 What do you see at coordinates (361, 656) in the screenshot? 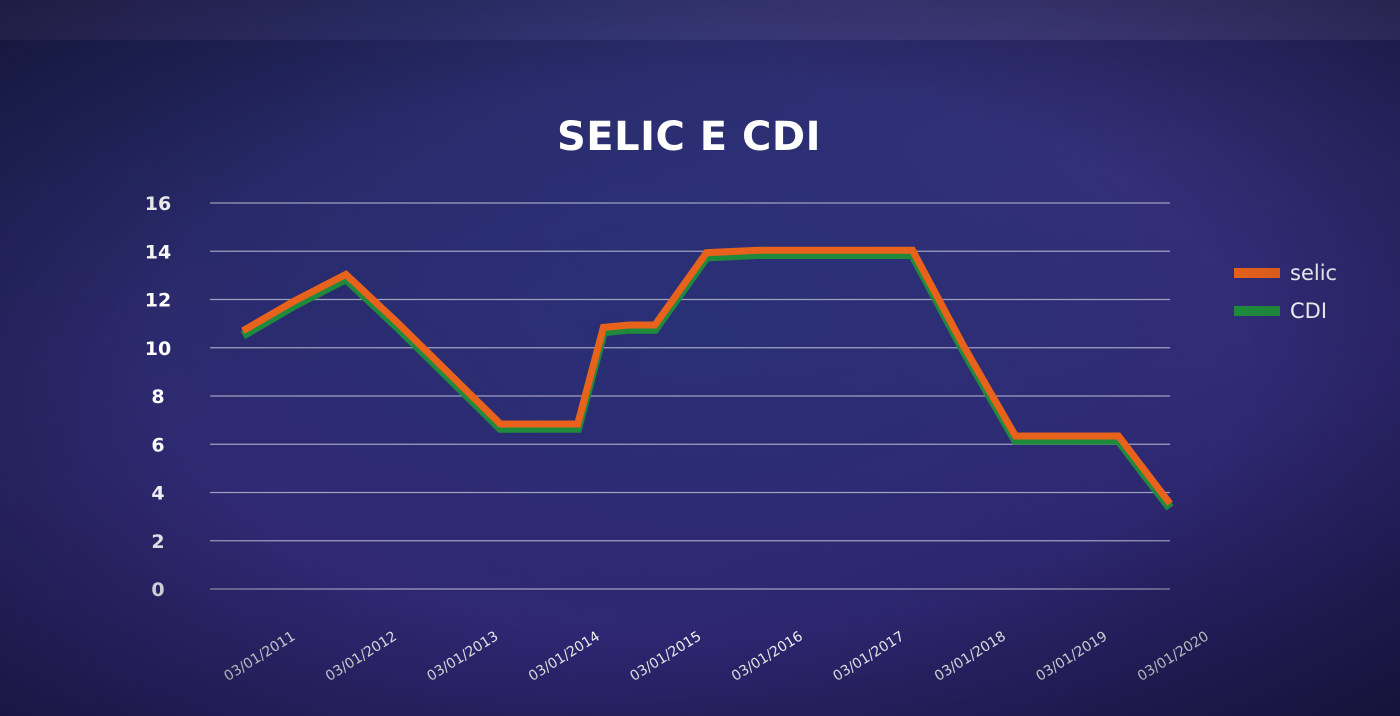
I see `x-tick-label: 03/01/2012` at bounding box center [361, 656].